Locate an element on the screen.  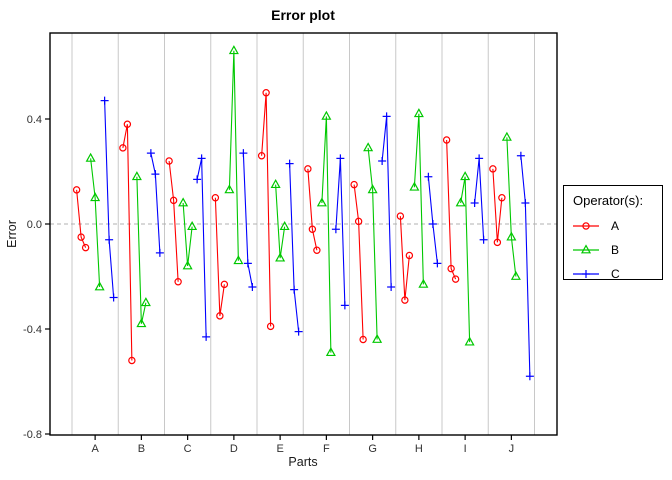
legend: Operator(s): A B C is located at coordinates (613, 233).